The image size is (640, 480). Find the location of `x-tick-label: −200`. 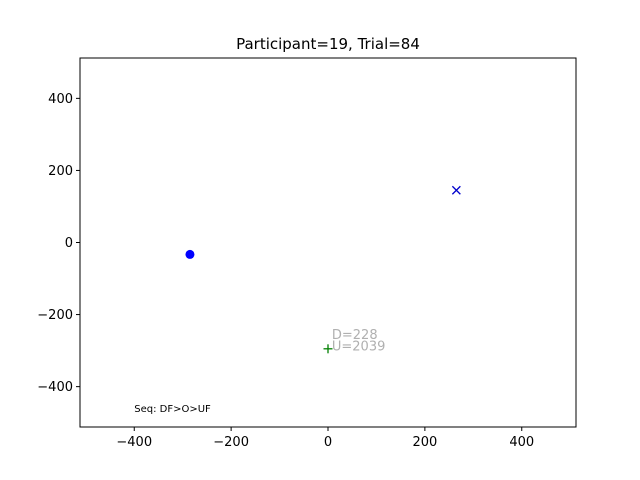

x-tick-label: −200 is located at coordinates (231, 442).